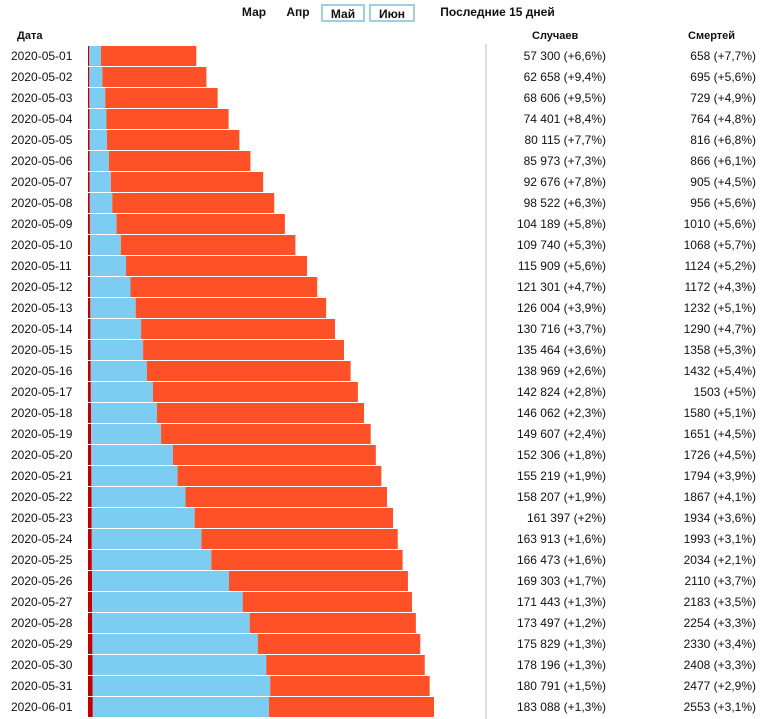  Describe the element at coordinates (42, 56) in the screenshot. I see `date-label: 2020-05-01` at that location.